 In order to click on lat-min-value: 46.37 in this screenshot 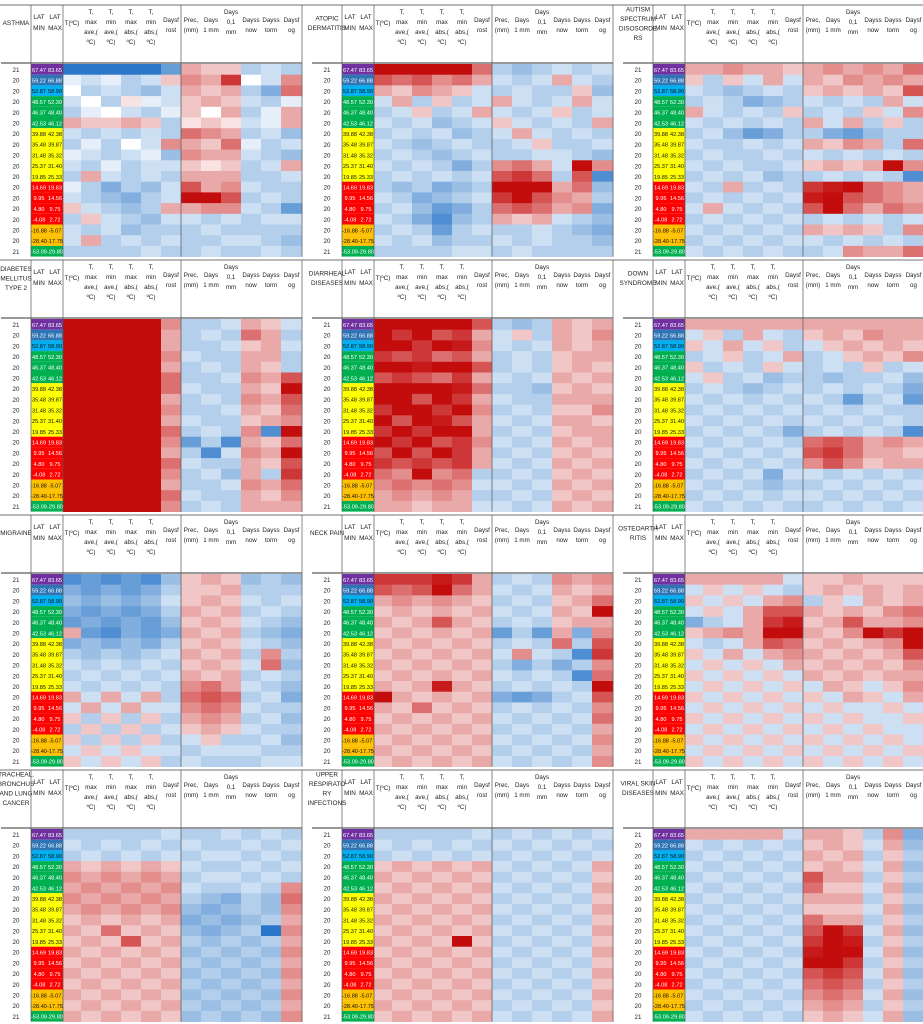, I will do `click(39, 879)`.